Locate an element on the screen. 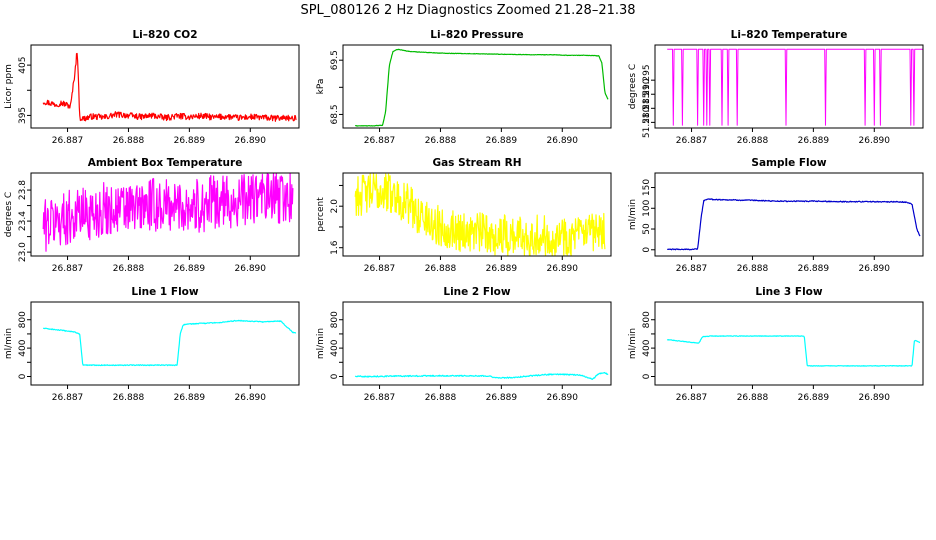  y-axis-label: percent is located at coordinates (321, 214).